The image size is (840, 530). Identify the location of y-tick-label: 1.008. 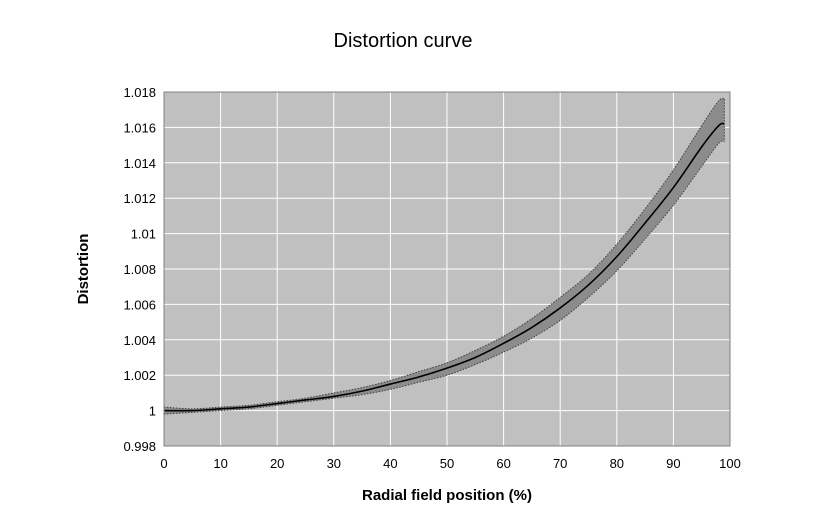
(139, 269).